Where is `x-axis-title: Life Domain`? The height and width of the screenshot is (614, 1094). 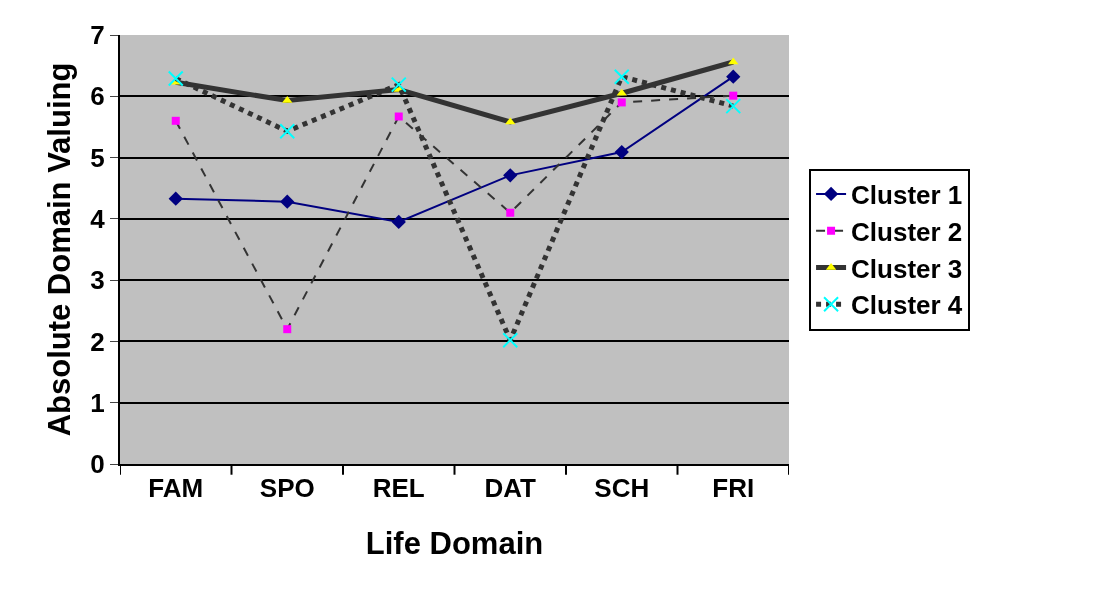 x-axis-title: Life Domain is located at coordinates (454, 543).